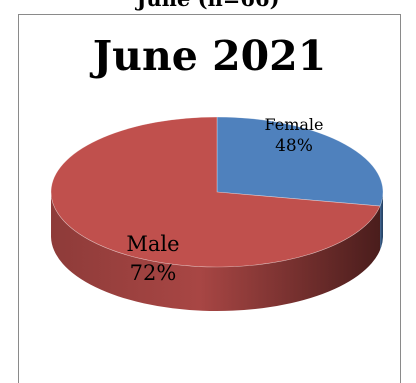 This screenshot has width=416, height=383. I want to click on slice-percent-label: 48%, so click(294, 146).